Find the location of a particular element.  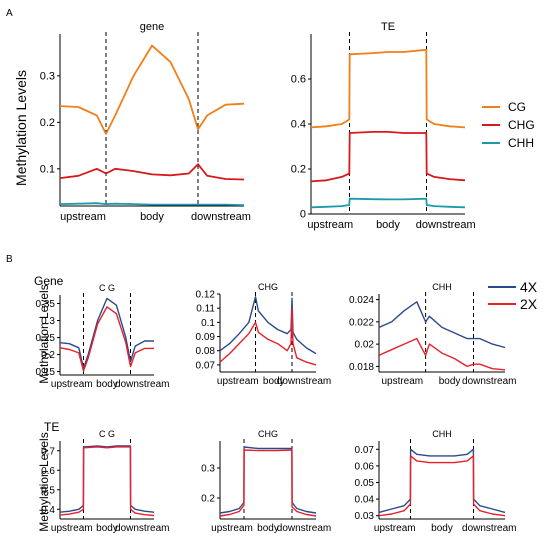

row-label-gene: Gene is located at coordinates (49, 281).